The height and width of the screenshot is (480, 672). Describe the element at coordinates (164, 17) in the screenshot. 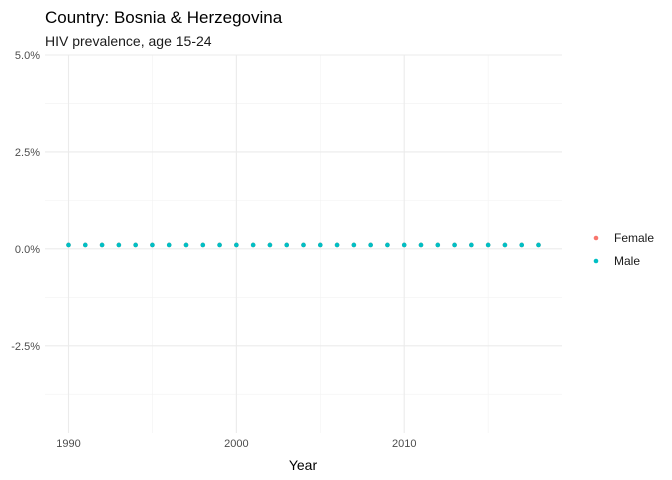

I see `chart-title: Country: Bosnia & Herzegovina` at that location.